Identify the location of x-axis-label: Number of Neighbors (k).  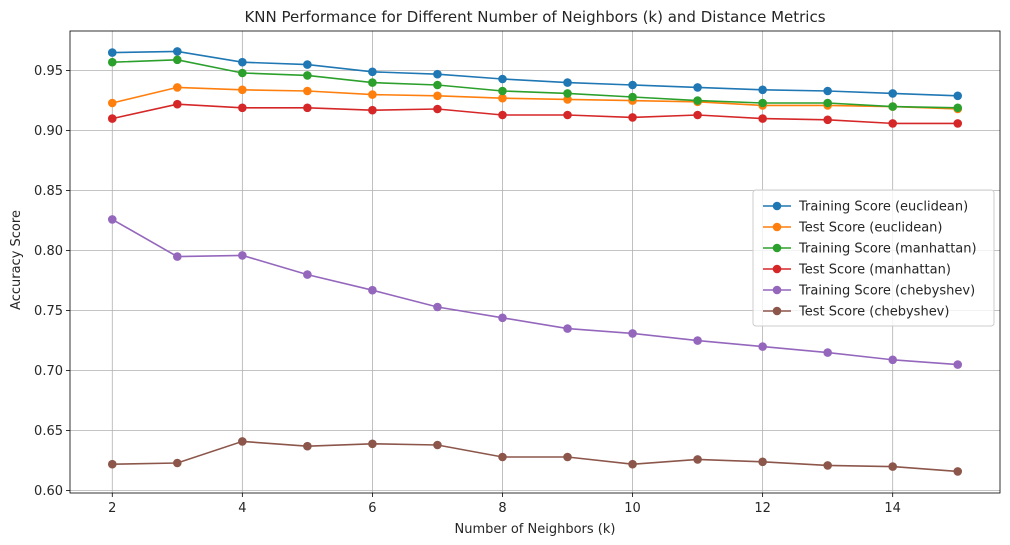
(535, 529).